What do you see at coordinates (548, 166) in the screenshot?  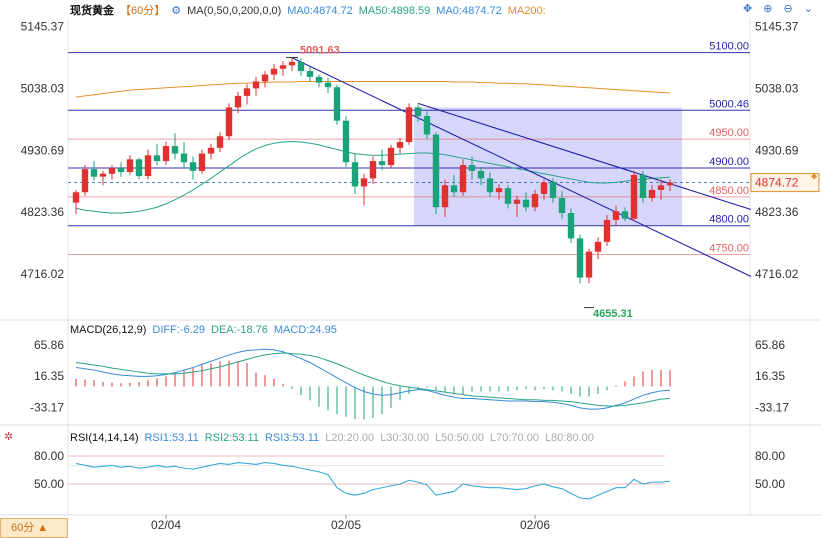 I see `selection-box` at bounding box center [548, 166].